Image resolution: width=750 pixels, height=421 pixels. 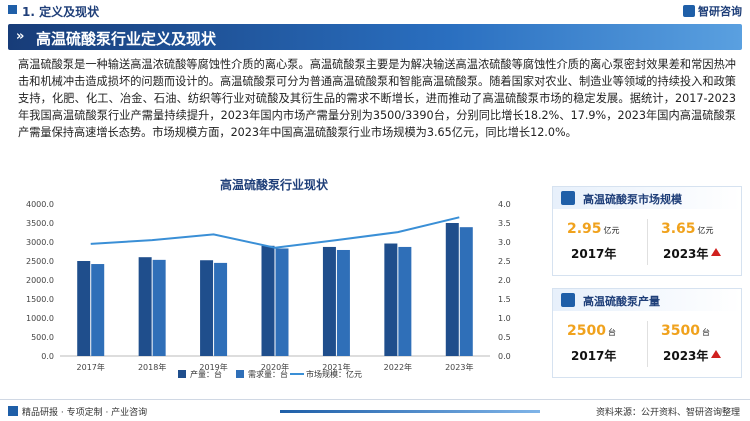 What do you see at coordinates (275, 232) in the screenshot?
I see `market-size-line` at bounding box center [275, 232].